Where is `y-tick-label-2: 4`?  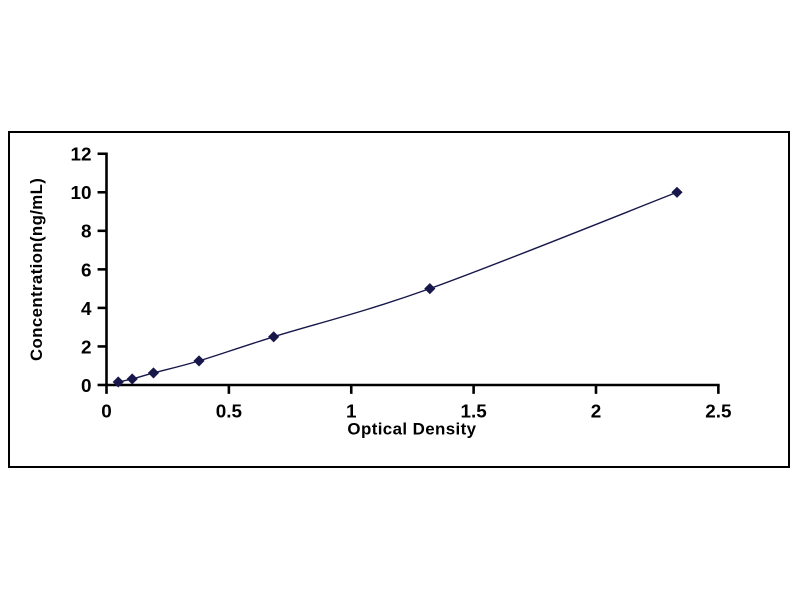 y-tick-label-2: 4 is located at coordinates (86, 308).